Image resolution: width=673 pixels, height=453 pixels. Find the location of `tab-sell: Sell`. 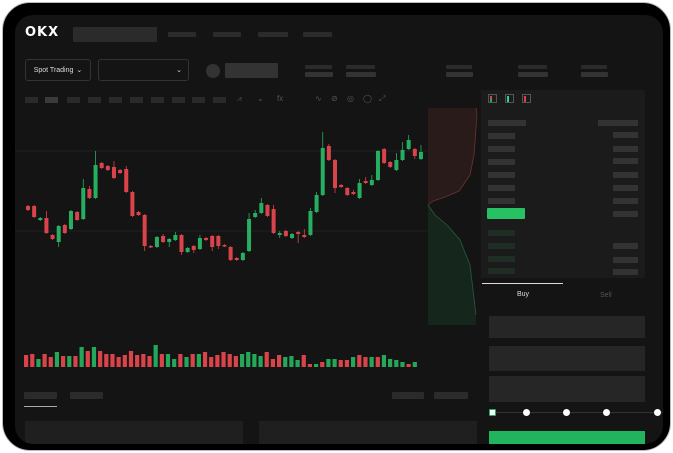

tab-sell: Sell is located at coordinates (606, 295).